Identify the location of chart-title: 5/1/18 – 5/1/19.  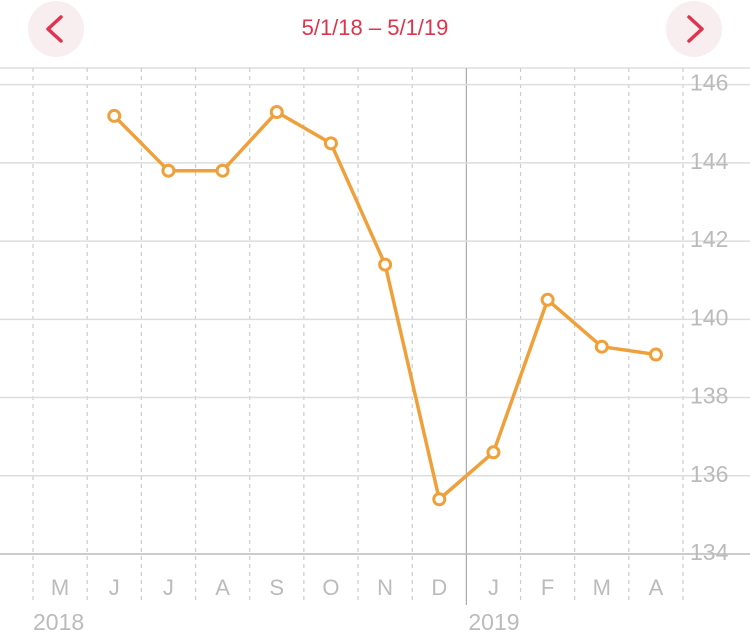
(375, 27).